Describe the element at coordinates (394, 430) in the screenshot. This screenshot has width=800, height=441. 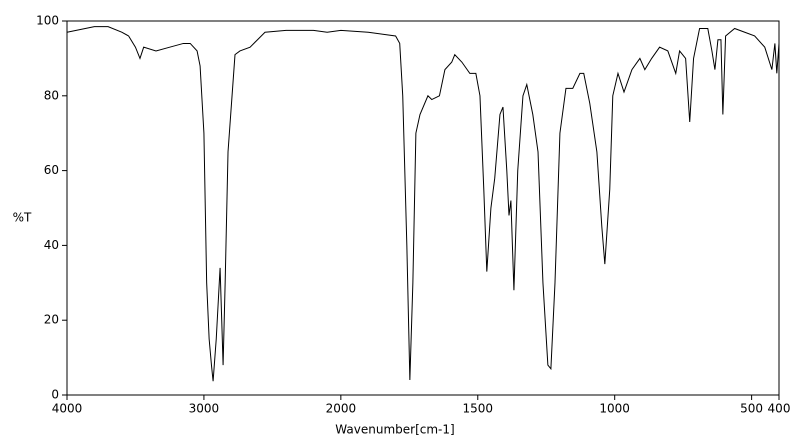
I see `x-axis-label: Wavenumber[cm-1]` at that location.